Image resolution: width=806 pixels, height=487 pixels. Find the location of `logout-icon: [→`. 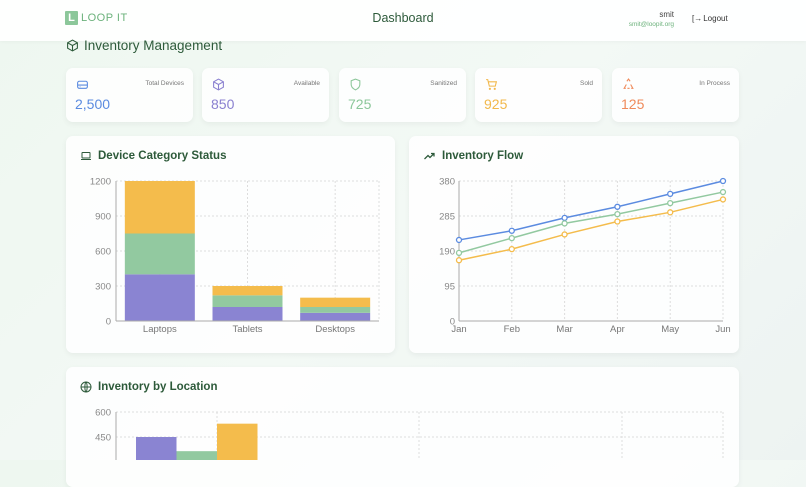

logout-icon: [→ is located at coordinates (697, 18).